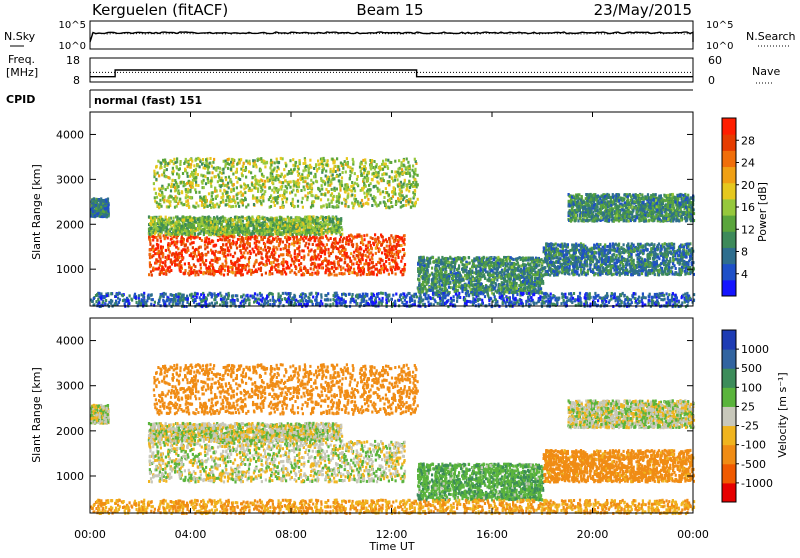 Image resolution: width=800 pixels, height=558 pixels. Describe the element at coordinates (73, 60) in the screenshot. I see `freq-tick-top: 18` at that location.